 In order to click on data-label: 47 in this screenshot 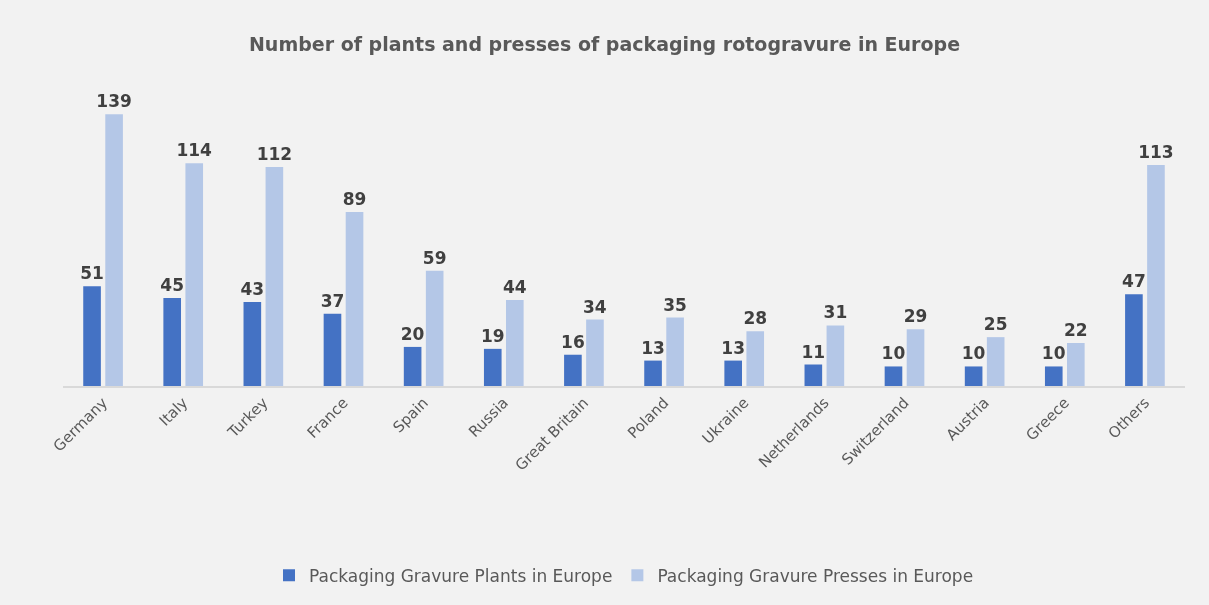, I will do `click(1134, 281)`.